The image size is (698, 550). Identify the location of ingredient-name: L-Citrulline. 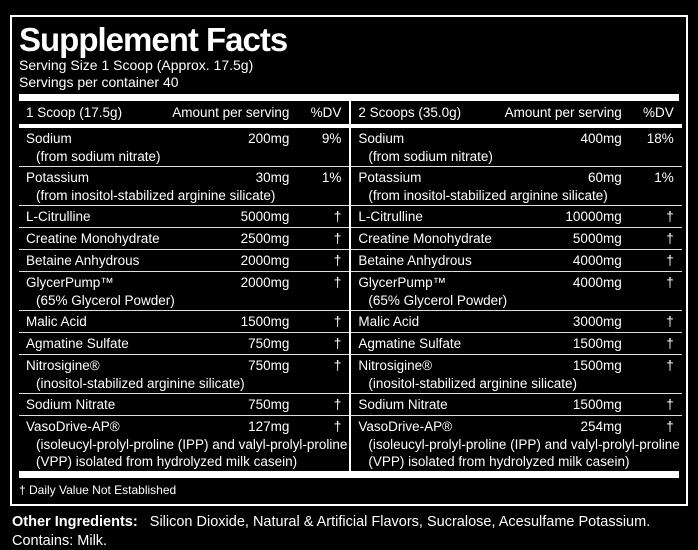
(58, 216).